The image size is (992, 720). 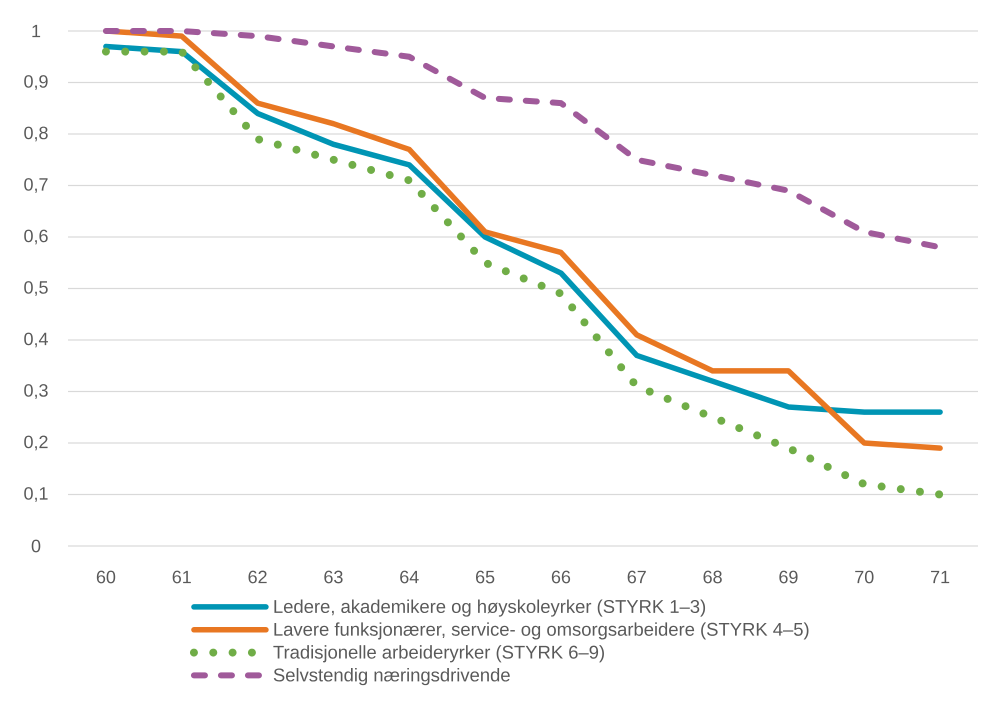 I want to click on y-tick-label: 0,3, so click(x=36, y=391).